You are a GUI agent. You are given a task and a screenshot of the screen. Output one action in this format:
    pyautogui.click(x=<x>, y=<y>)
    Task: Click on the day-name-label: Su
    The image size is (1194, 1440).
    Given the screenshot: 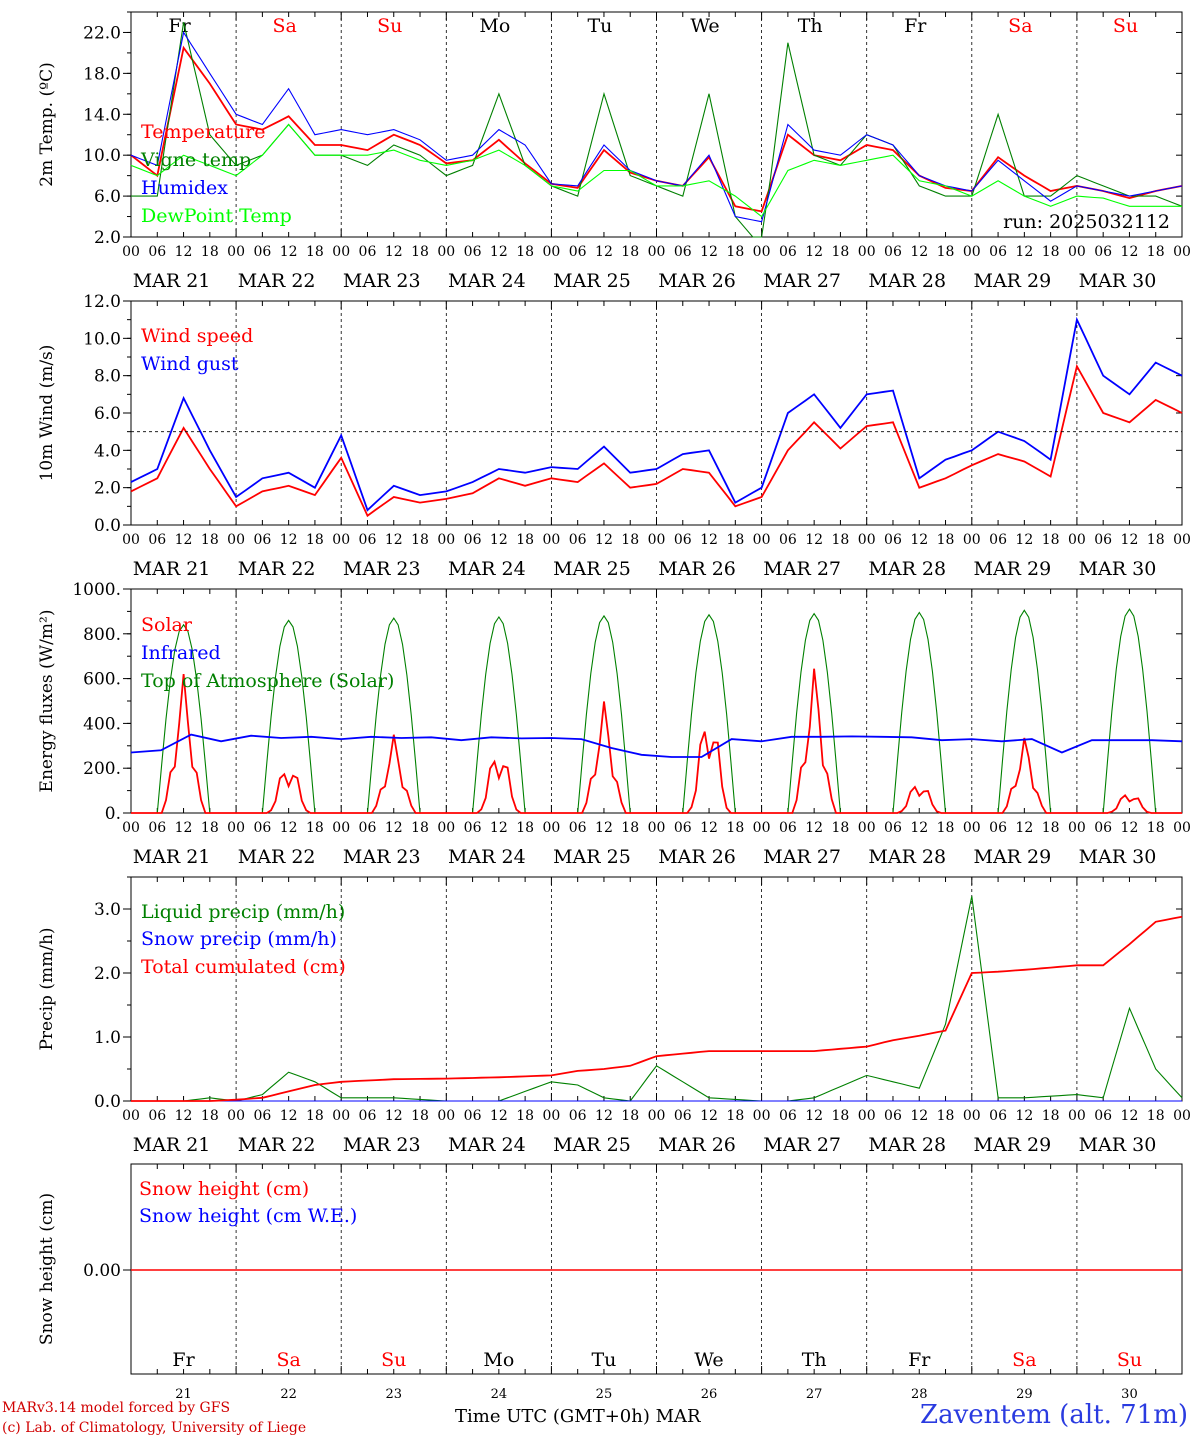 What is the action you would take?
    pyautogui.click(x=1129, y=1360)
    